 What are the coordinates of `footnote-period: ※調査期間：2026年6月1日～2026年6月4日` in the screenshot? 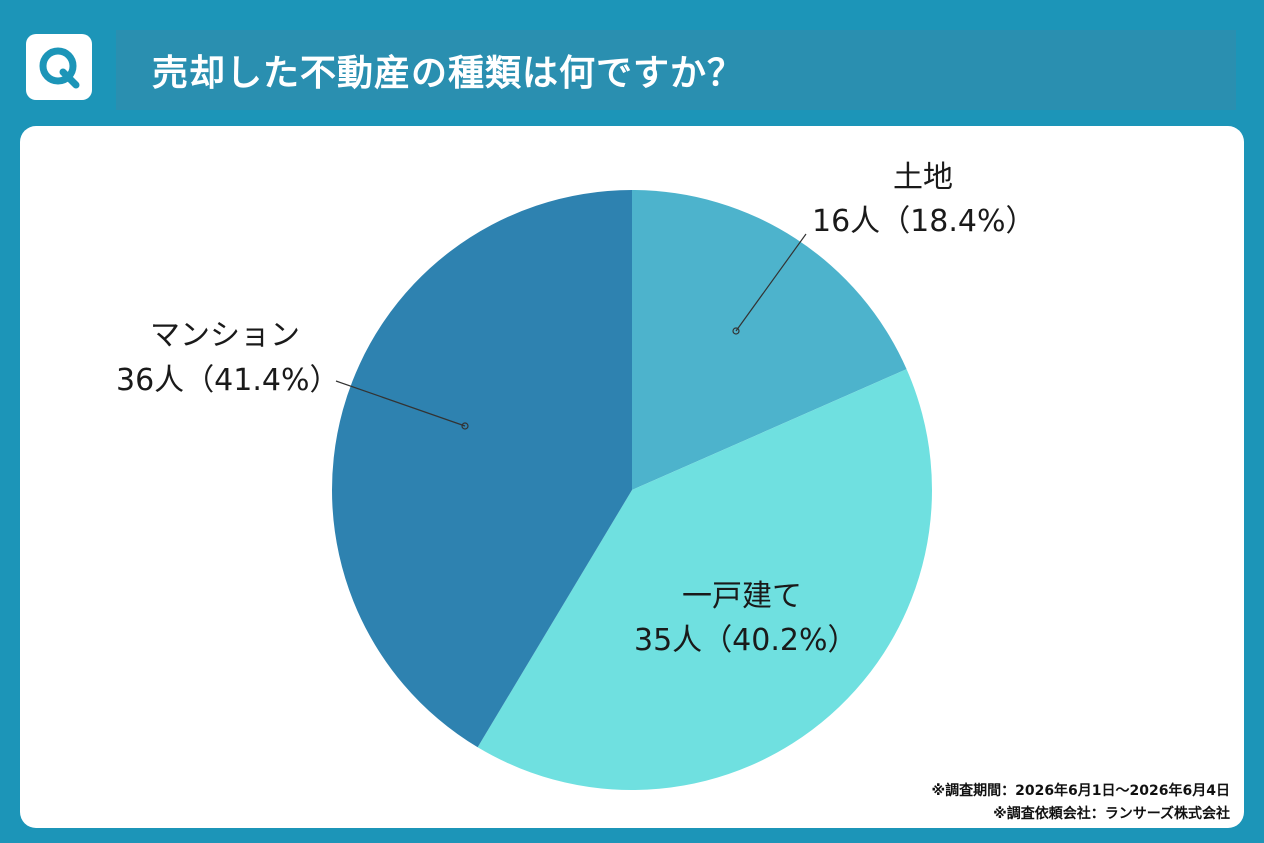 It's located at (1080, 791).